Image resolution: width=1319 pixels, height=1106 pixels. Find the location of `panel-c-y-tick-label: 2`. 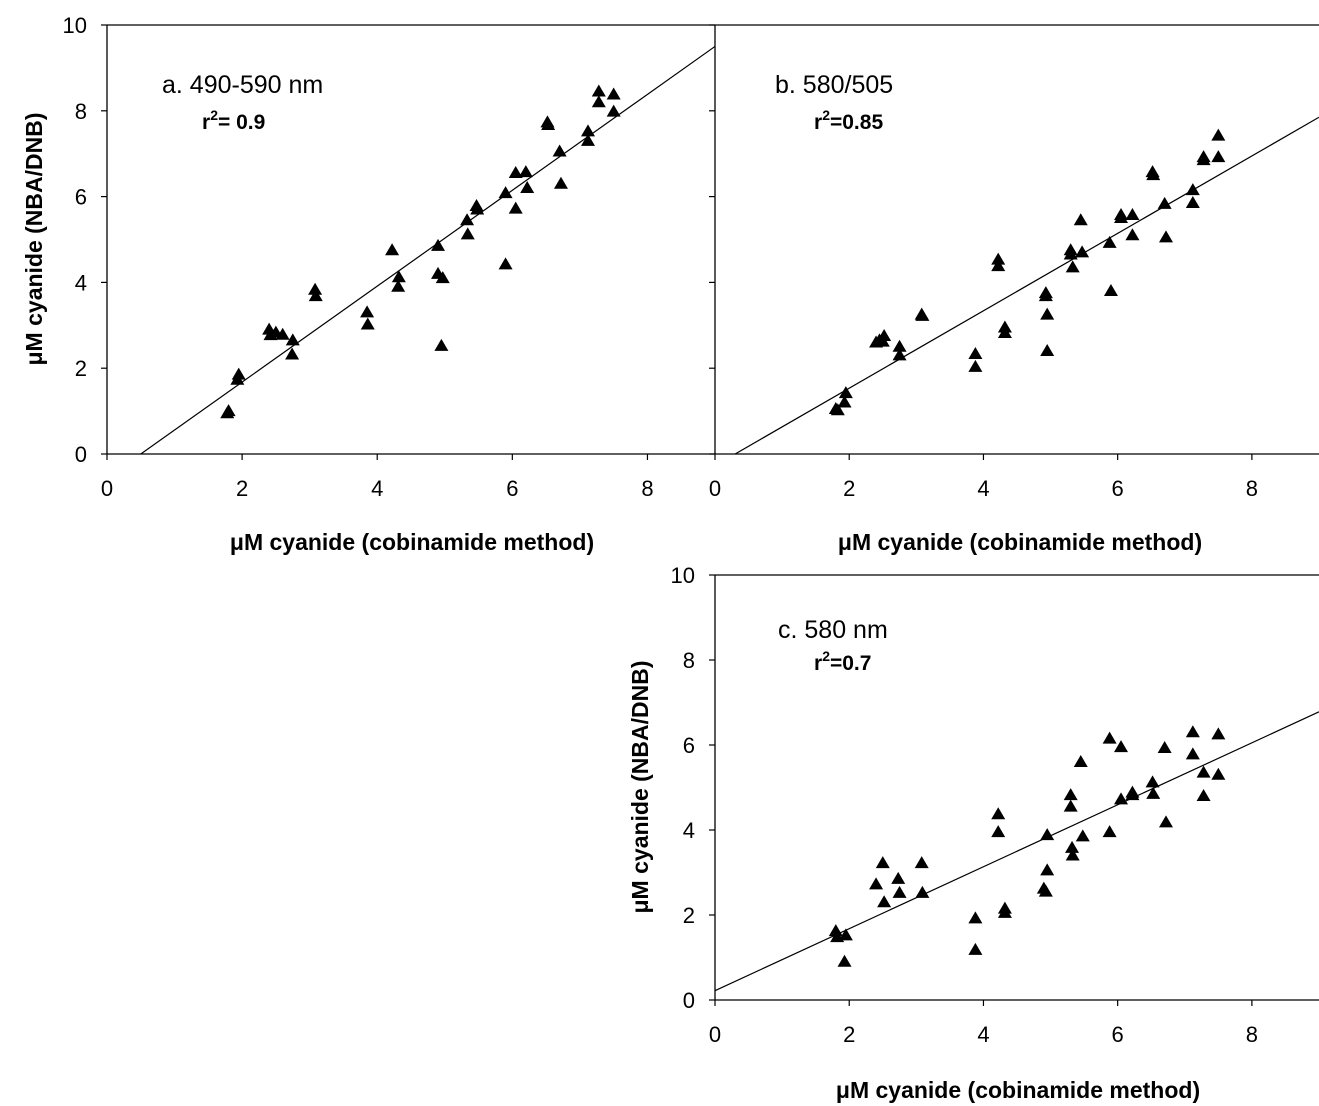

panel-c-y-tick-label: 2 is located at coordinates (689, 915).